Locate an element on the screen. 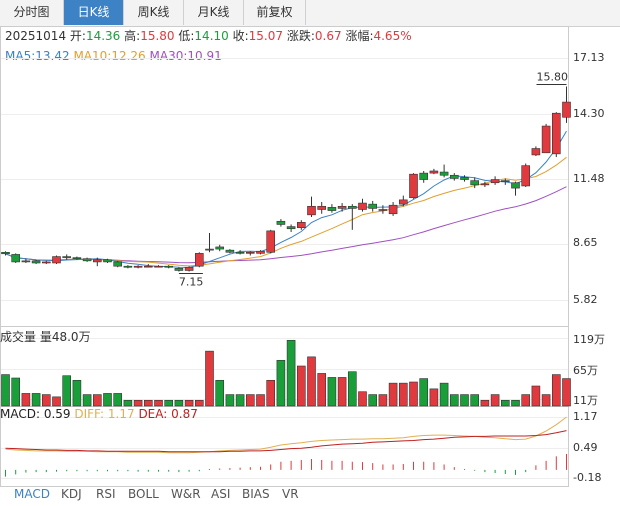 This screenshot has width=620, height=506. min-price-label: 7.15 is located at coordinates (191, 282).